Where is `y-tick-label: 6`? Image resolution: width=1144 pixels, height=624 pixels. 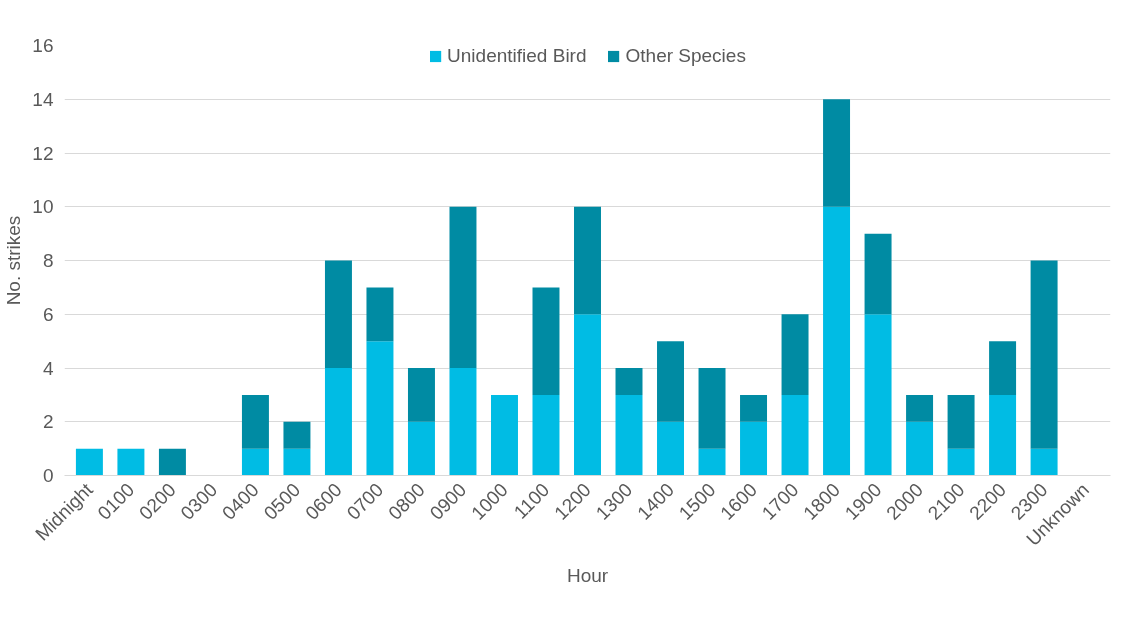 y-tick-label: 6 is located at coordinates (48, 314).